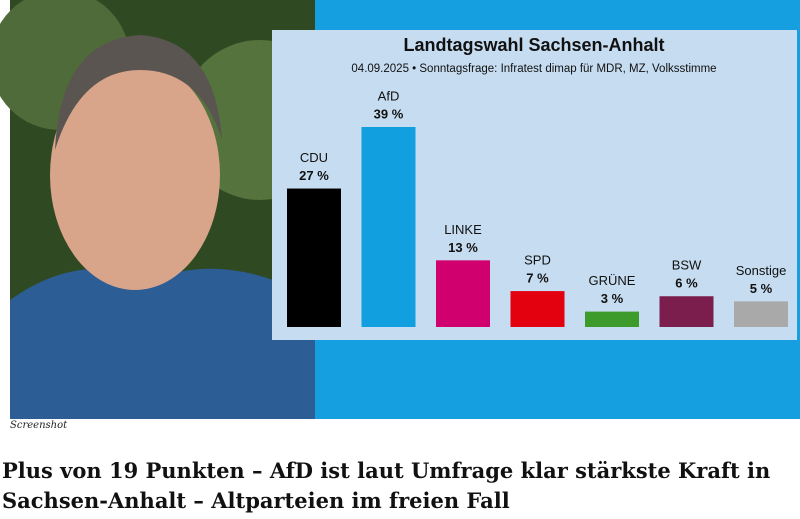 The image size is (800, 519). What do you see at coordinates (39, 425) in the screenshot?
I see `caption: Screenshot` at bounding box center [39, 425].